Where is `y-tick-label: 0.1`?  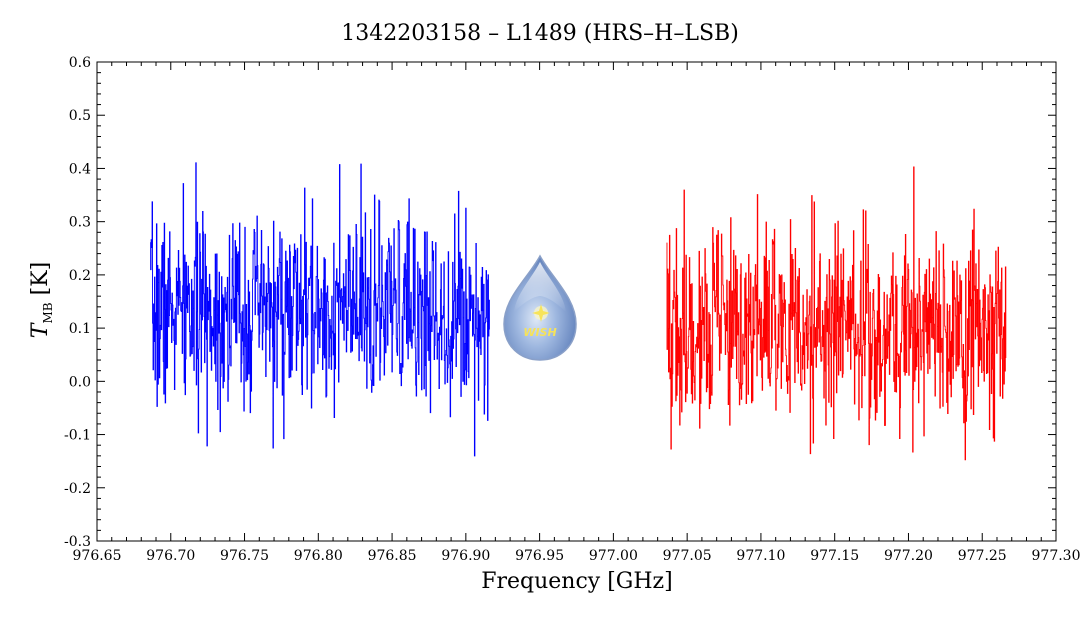
y-tick-label: 0.1 is located at coordinates (80, 329).